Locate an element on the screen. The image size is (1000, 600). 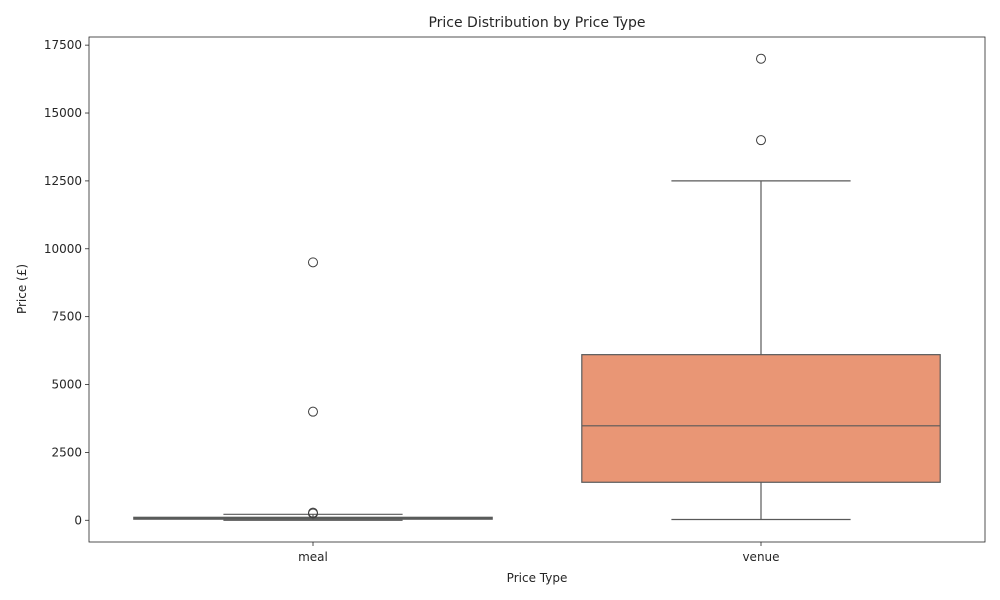
y-tick-label: 10000 is located at coordinates (63, 249).